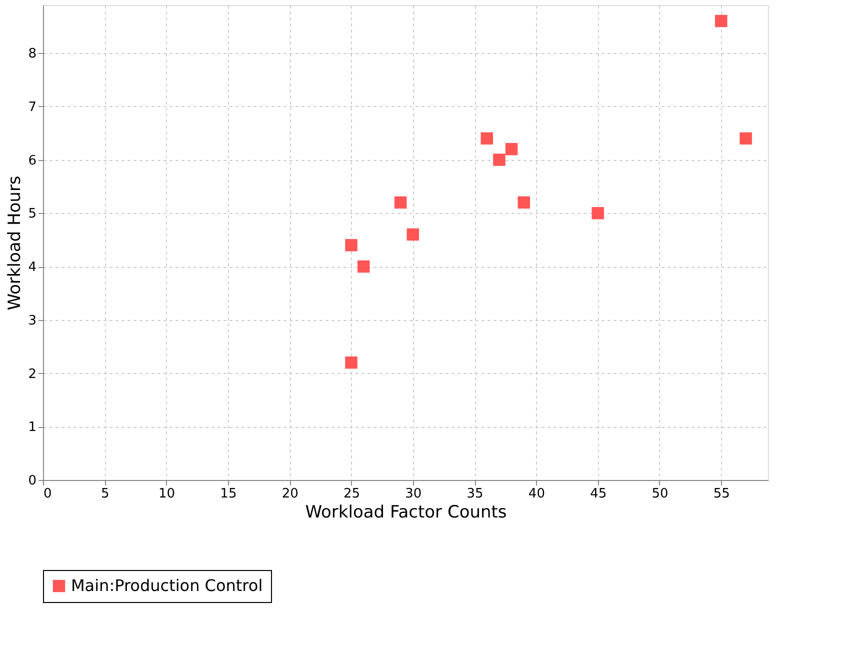 The image size is (853, 646). What do you see at coordinates (105, 494) in the screenshot?
I see `x-tick-label: 5` at bounding box center [105, 494].